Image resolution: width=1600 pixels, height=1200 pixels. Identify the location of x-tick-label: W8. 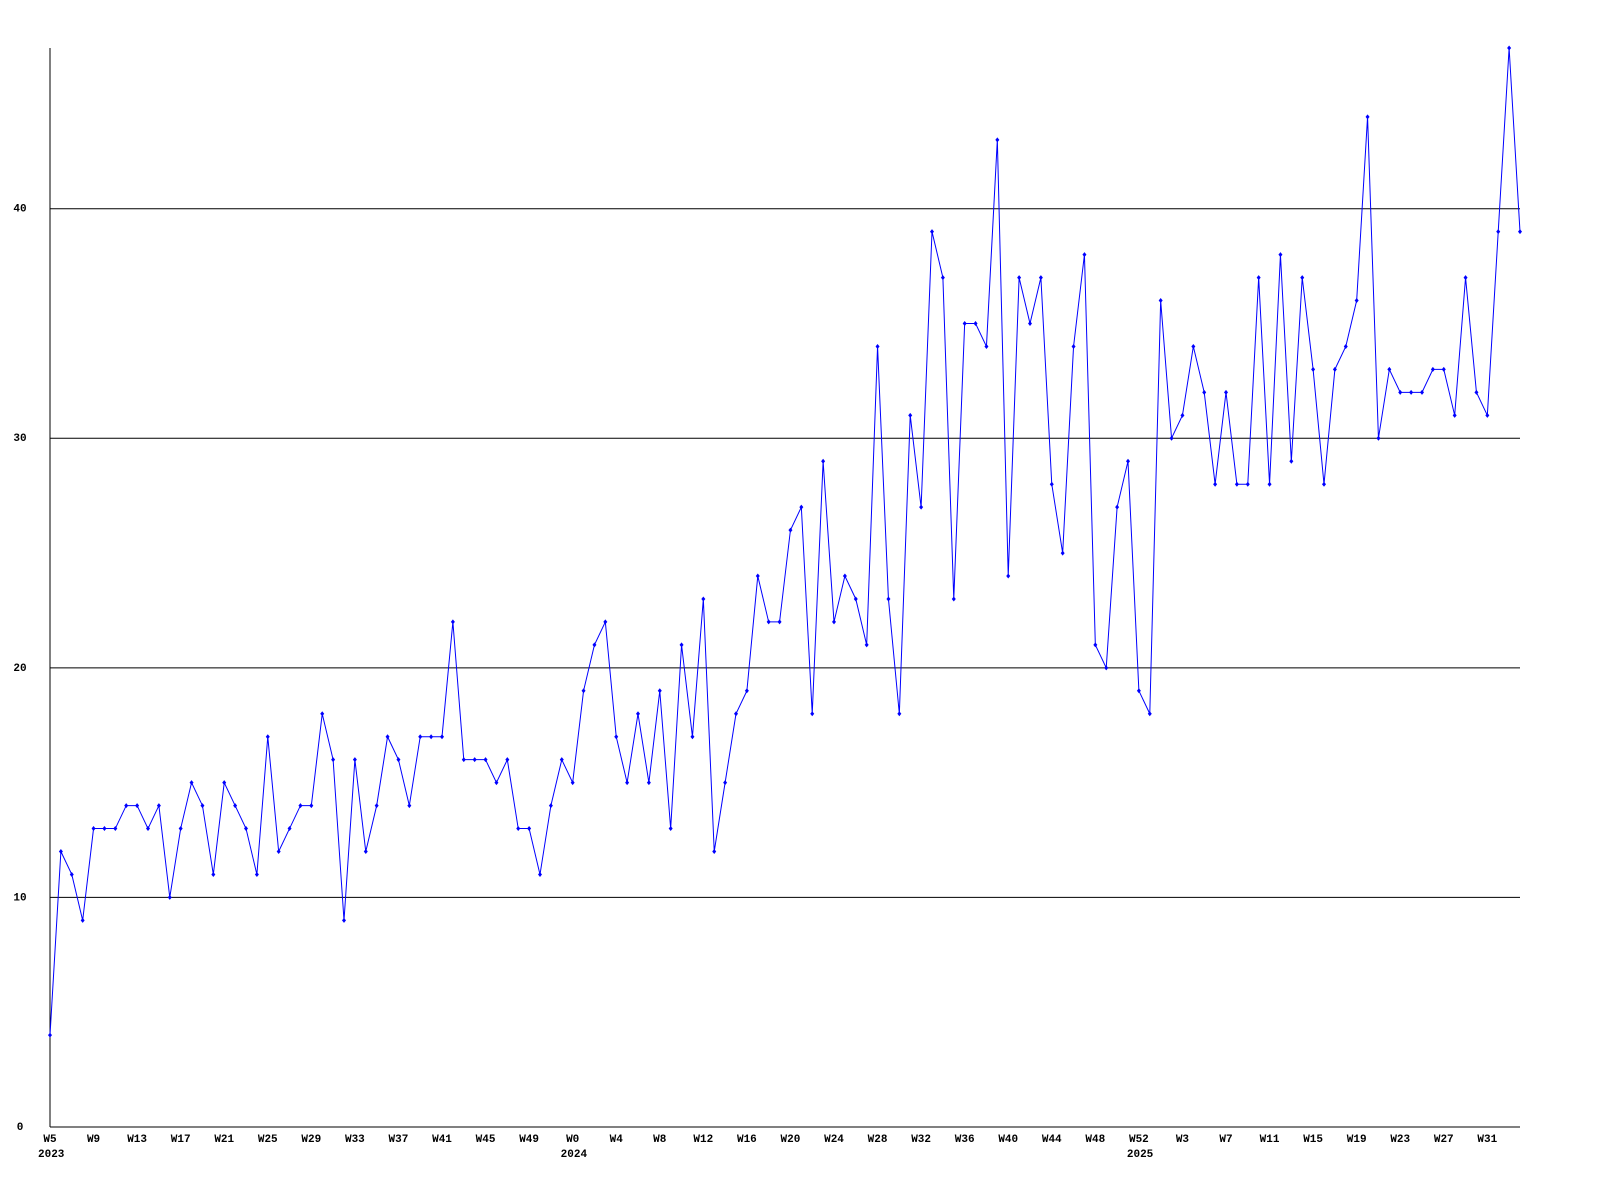
(660, 1140).